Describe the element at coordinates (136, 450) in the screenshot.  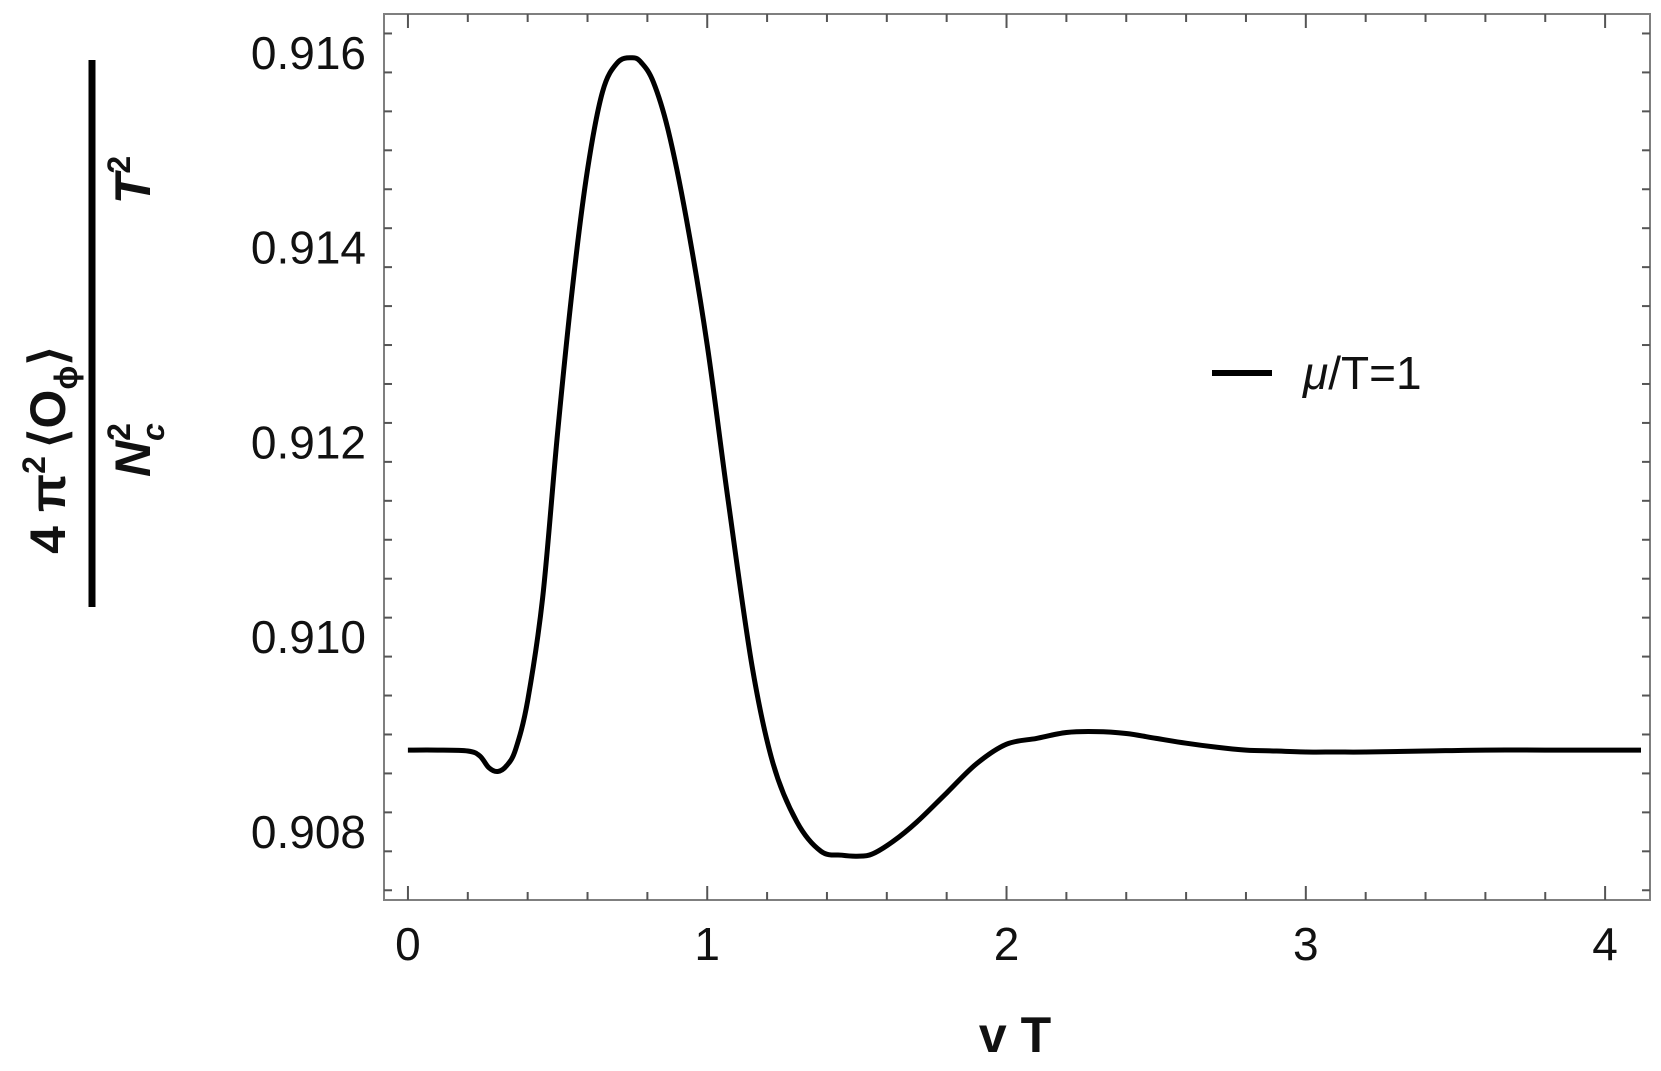
I see `y-label-denominator: N2c` at that location.